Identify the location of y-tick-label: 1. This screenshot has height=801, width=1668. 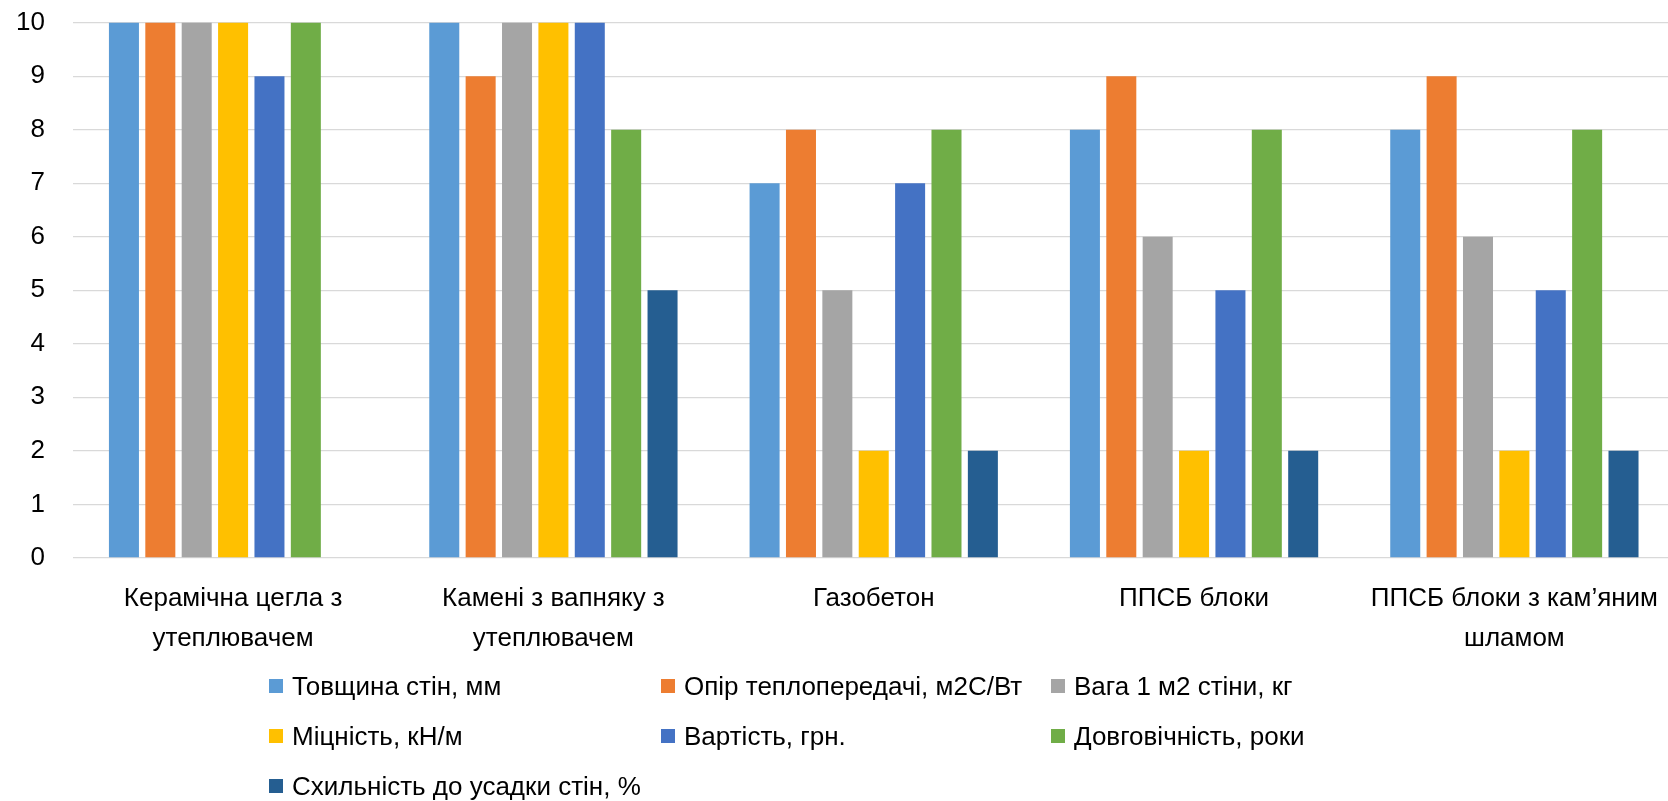
(37, 502).